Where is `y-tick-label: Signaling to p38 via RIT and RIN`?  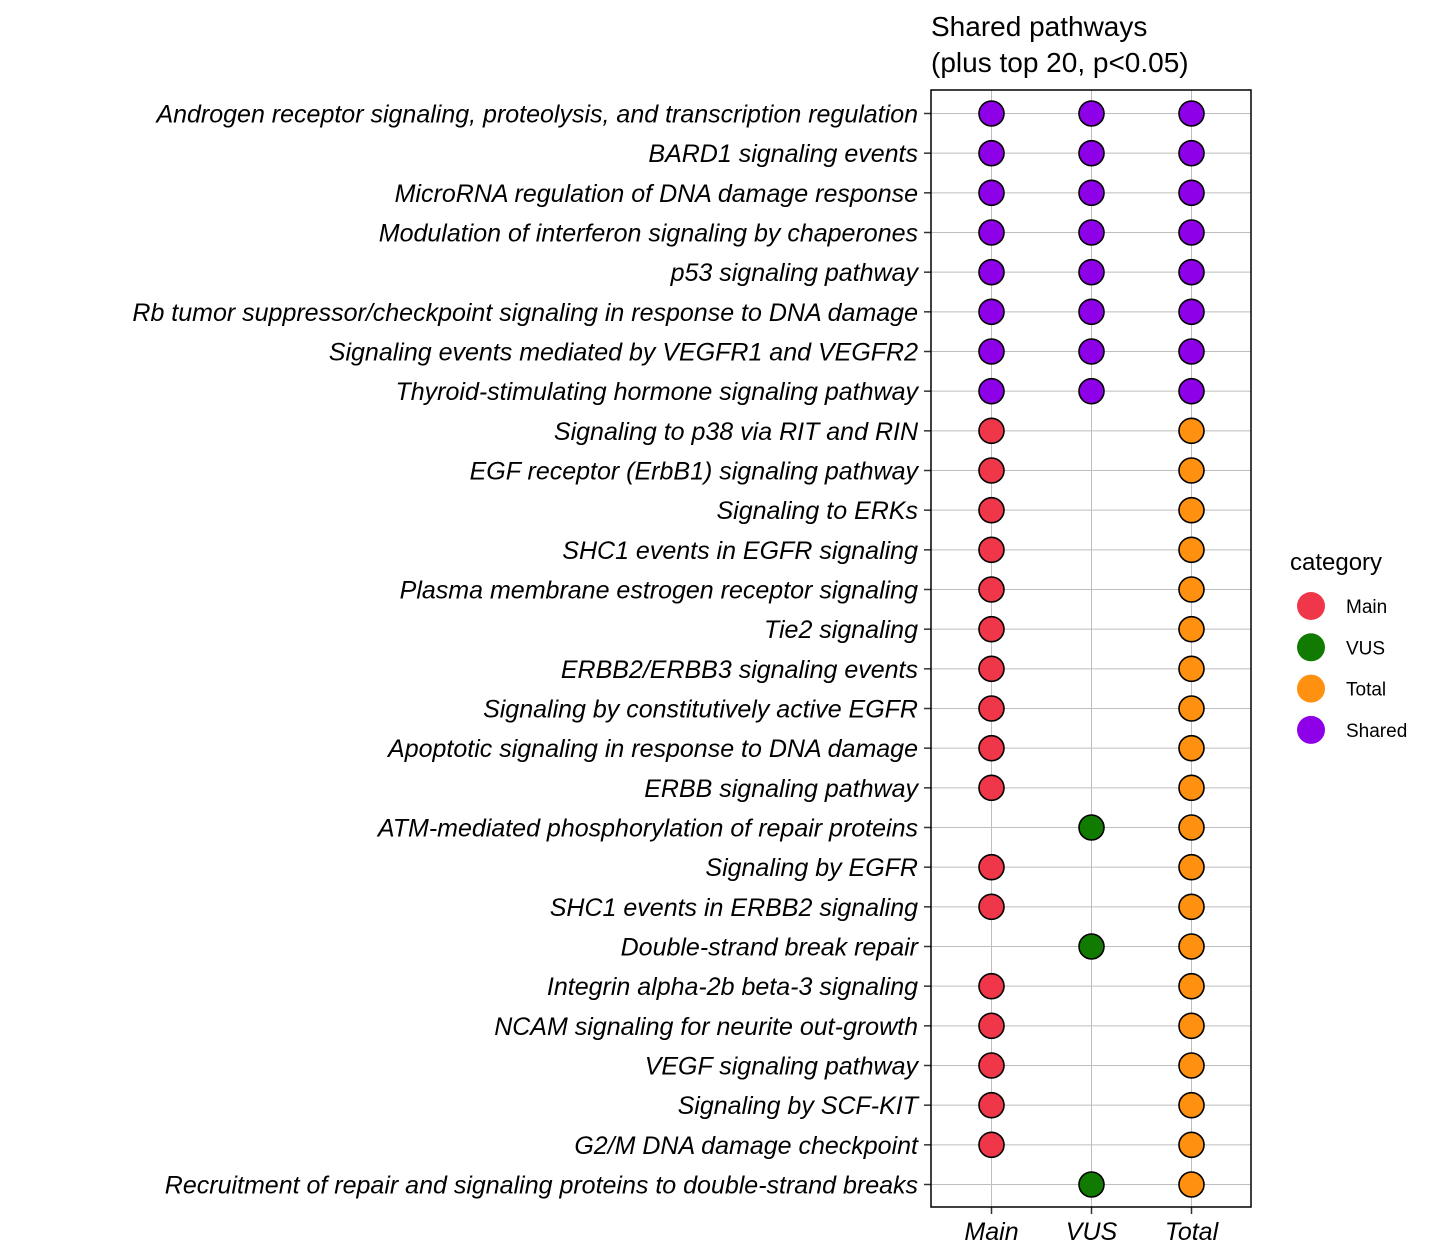 y-tick-label: Signaling to p38 via RIT and RIN is located at coordinates (736, 432).